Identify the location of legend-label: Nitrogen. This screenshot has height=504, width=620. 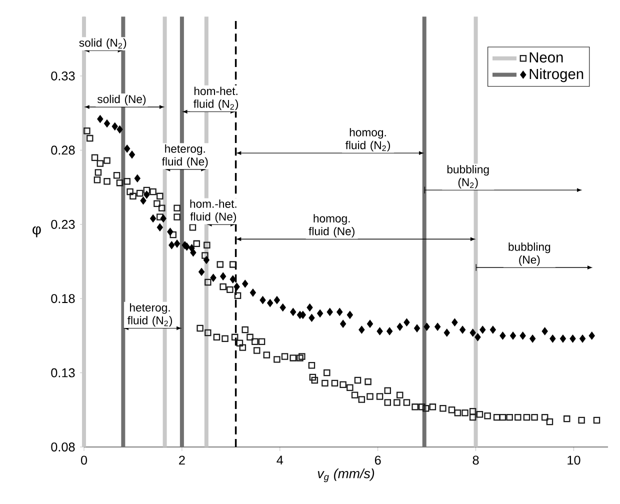
(557, 75).